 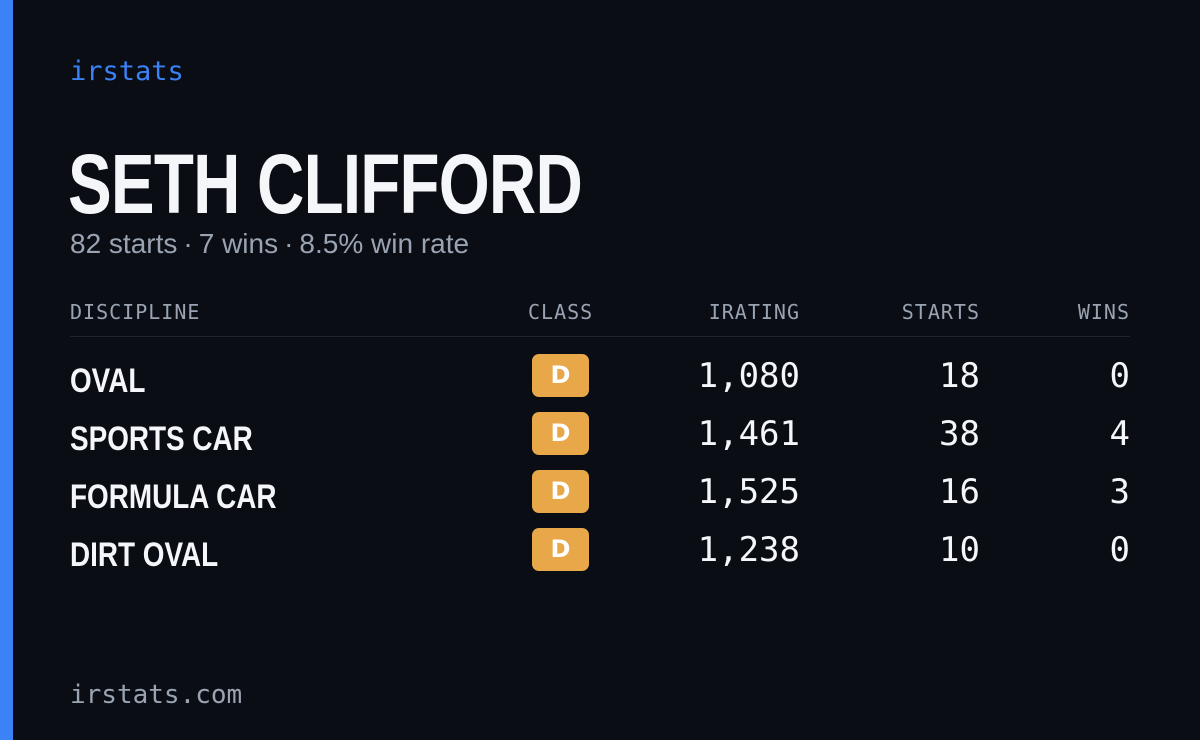 What do you see at coordinates (748, 550) in the screenshot?
I see `irating-value: 1,238` at bounding box center [748, 550].